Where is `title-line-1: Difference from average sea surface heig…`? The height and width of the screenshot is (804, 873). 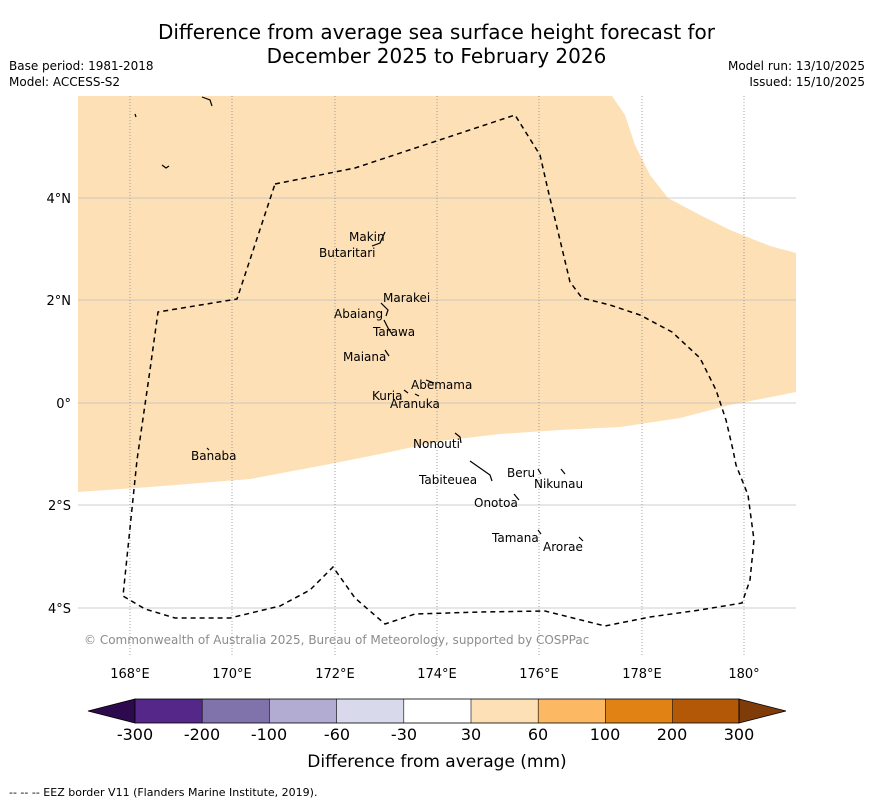 title-line-1: Difference from average sea surface heig… is located at coordinates (436, 32).